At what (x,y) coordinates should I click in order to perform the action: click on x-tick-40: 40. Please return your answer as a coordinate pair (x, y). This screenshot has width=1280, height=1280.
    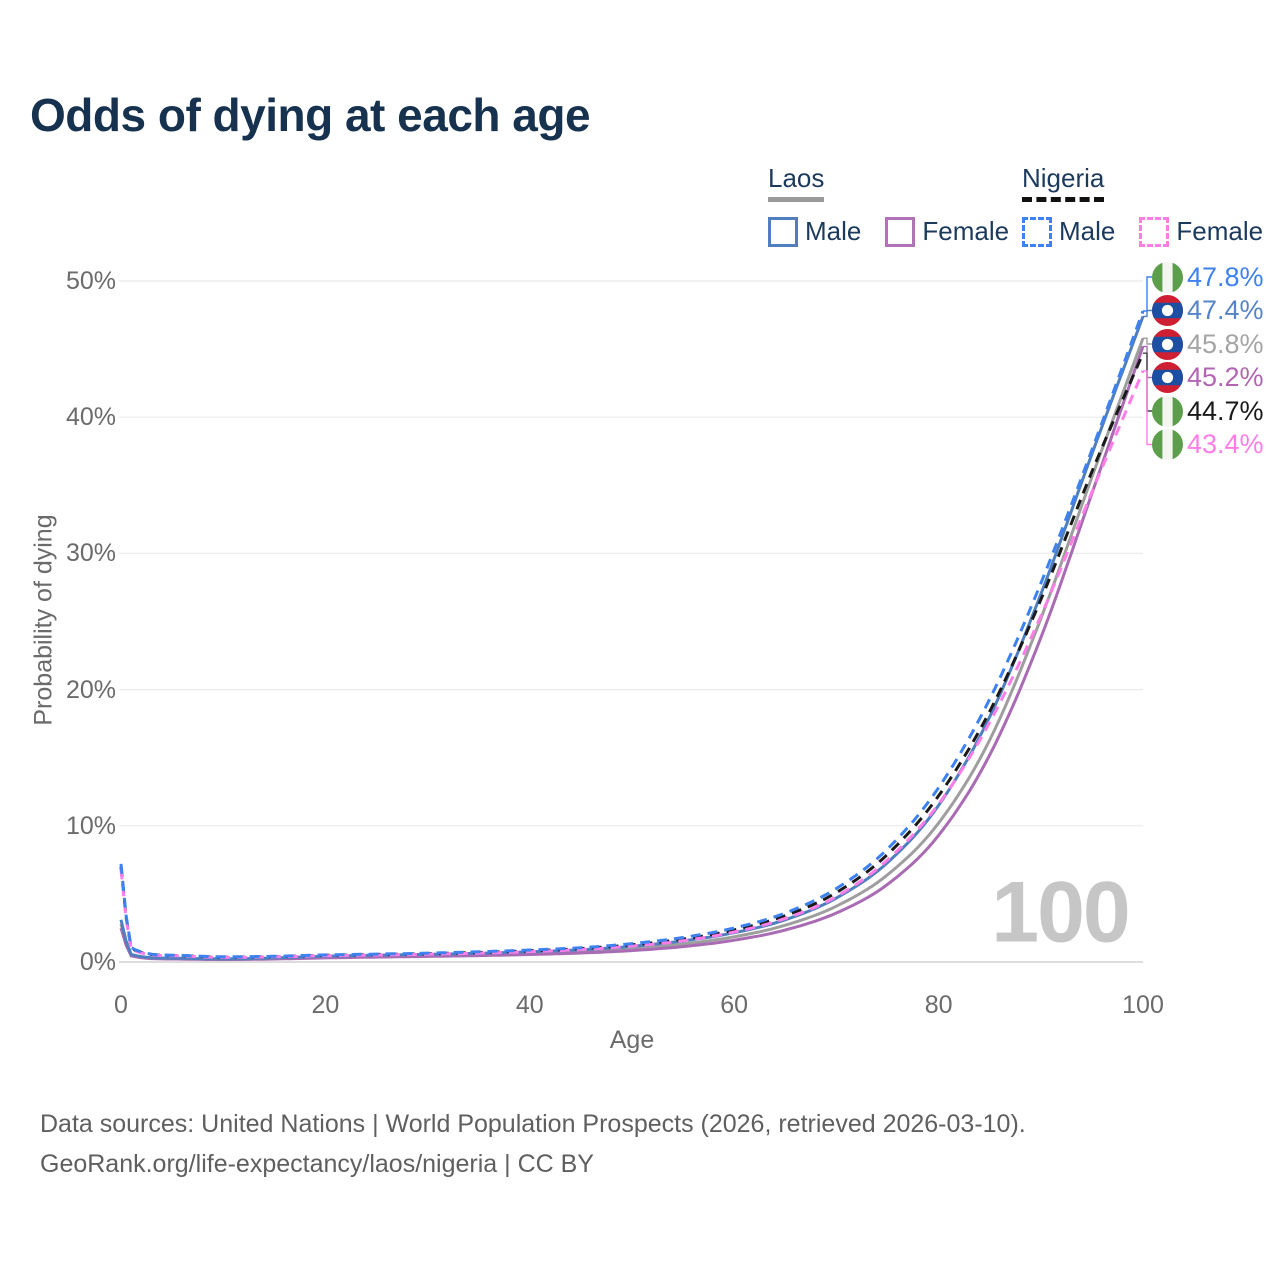
    Looking at the image, I should click on (529, 1005).